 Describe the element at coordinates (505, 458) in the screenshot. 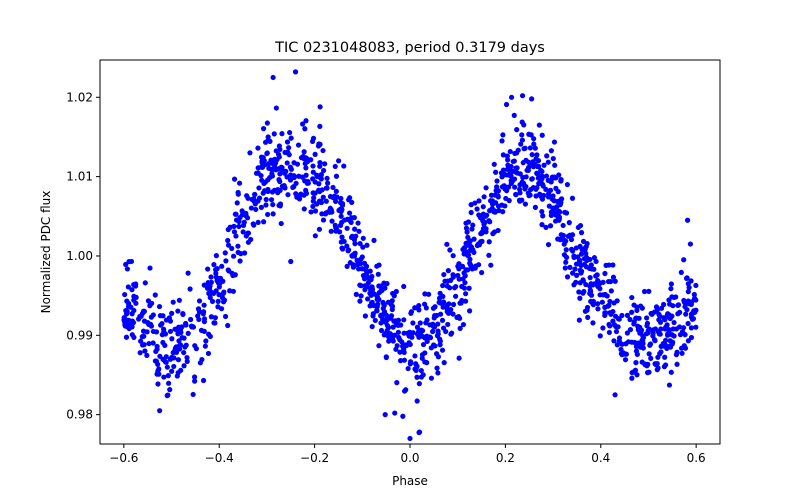

I see `x-tick-label: 0.2` at that location.